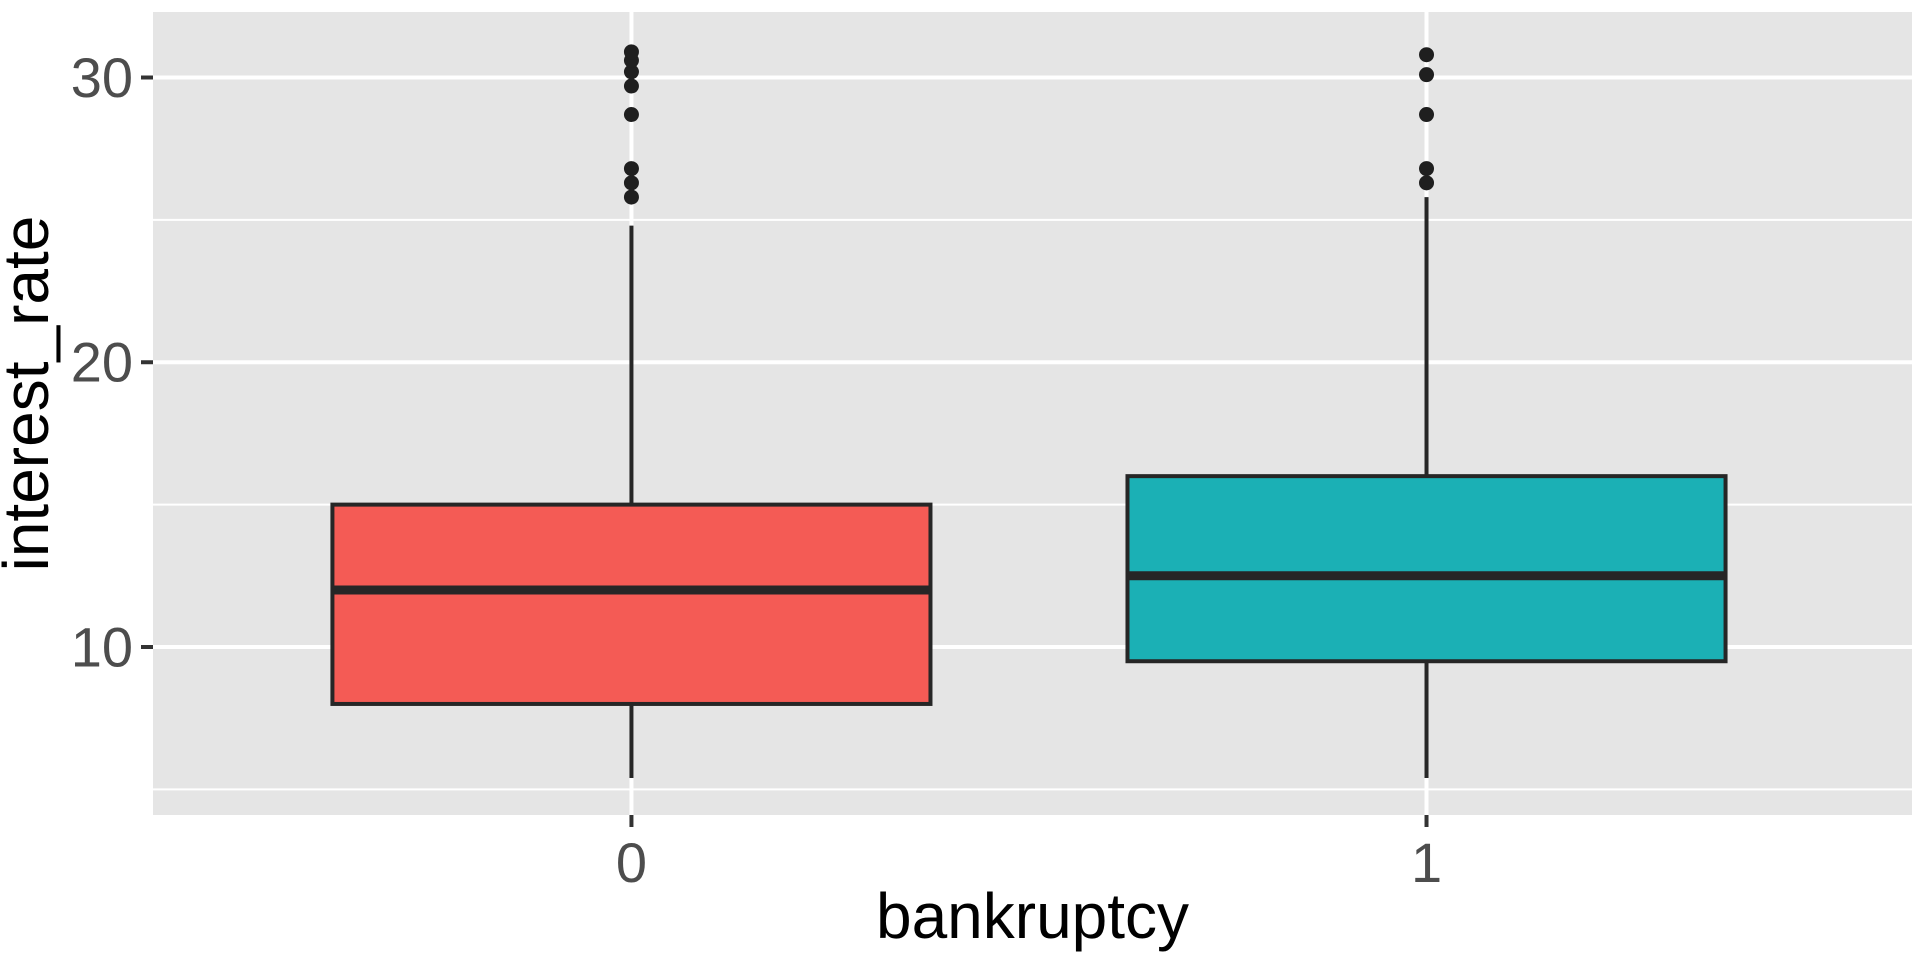 This screenshot has width=1920, height=960. I want to click on y-tick-label: 20, so click(102, 362).